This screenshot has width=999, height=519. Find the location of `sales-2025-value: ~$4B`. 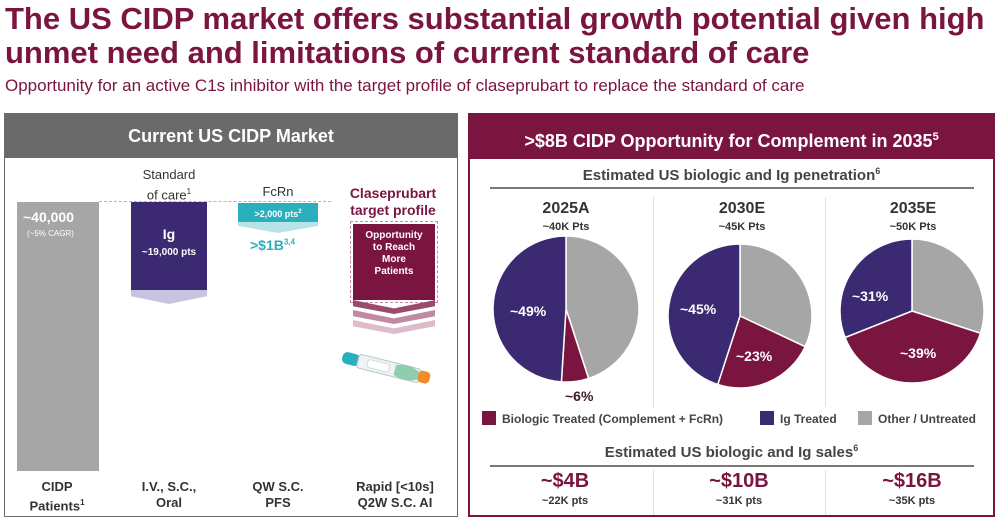

sales-2025-value: ~$4B is located at coordinates (565, 481).